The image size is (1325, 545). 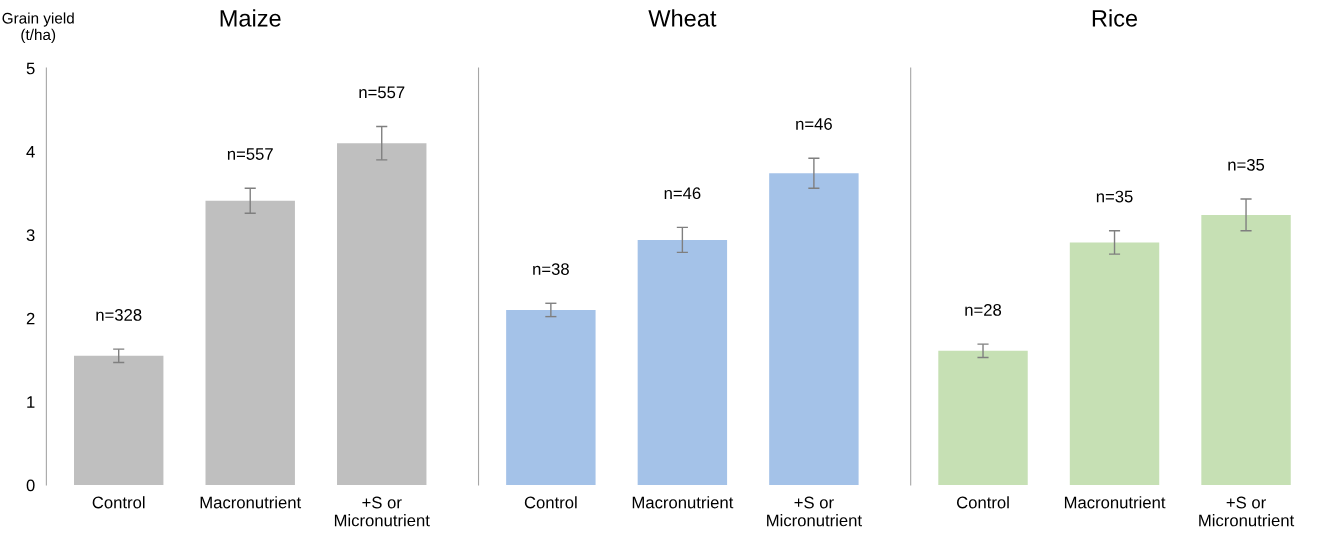 What do you see at coordinates (31, 402) in the screenshot?
I see `y-tick-label: 1` at bounding box center [31, 402].